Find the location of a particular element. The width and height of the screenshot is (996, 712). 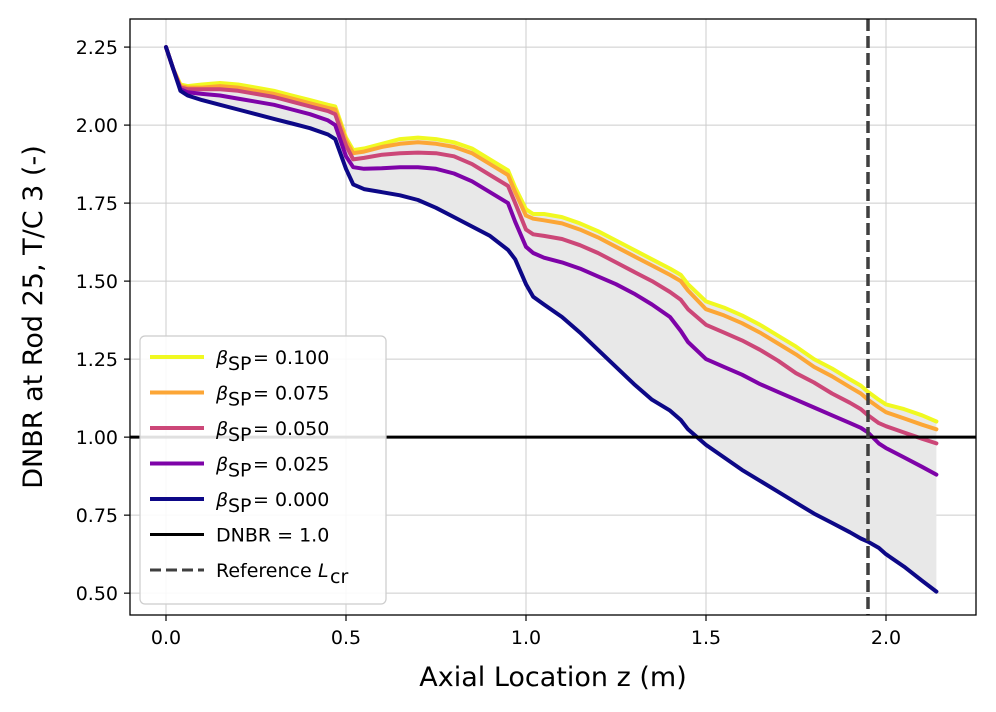

legend-entry-3: β SP = 0.025 is located at coordinates (239, 468).